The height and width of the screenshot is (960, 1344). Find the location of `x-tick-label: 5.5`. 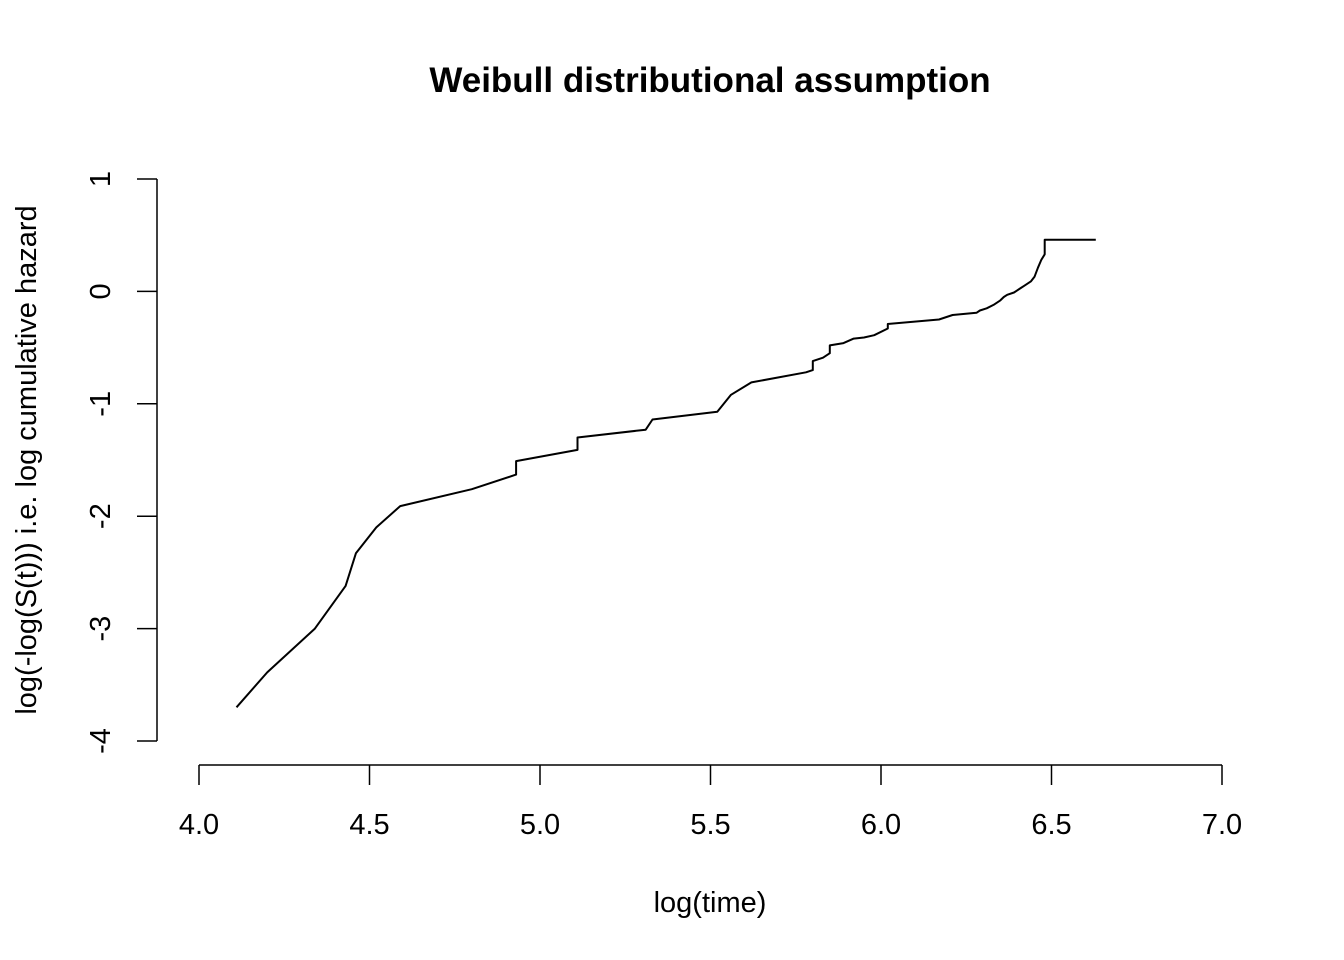

x-tick-label: 5.5 is located at coordinates (710, 825).